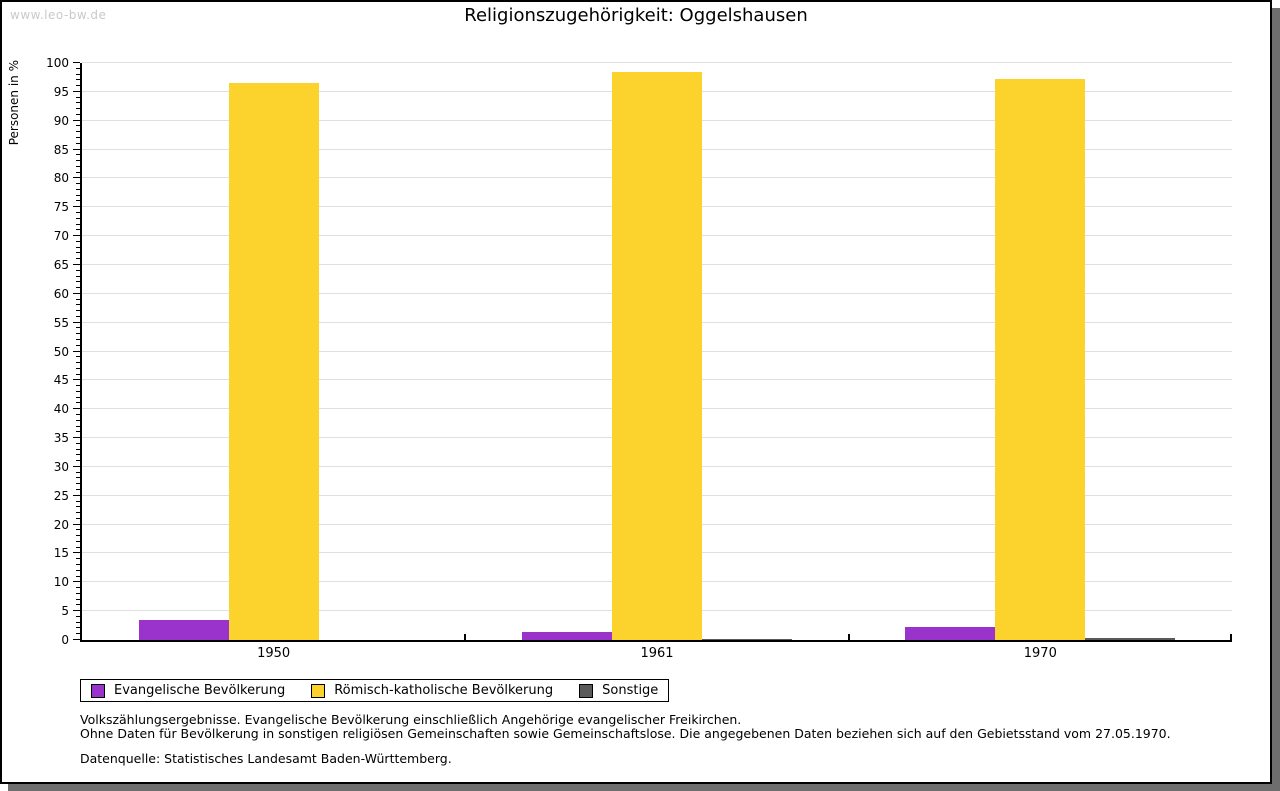 This screenshot has height=791, width=1280. What do you see at coordinates (200, 690) in the screenshot?
I see `legend-label: Evangelische Bevölkerung` at bounding box center [200, 690].